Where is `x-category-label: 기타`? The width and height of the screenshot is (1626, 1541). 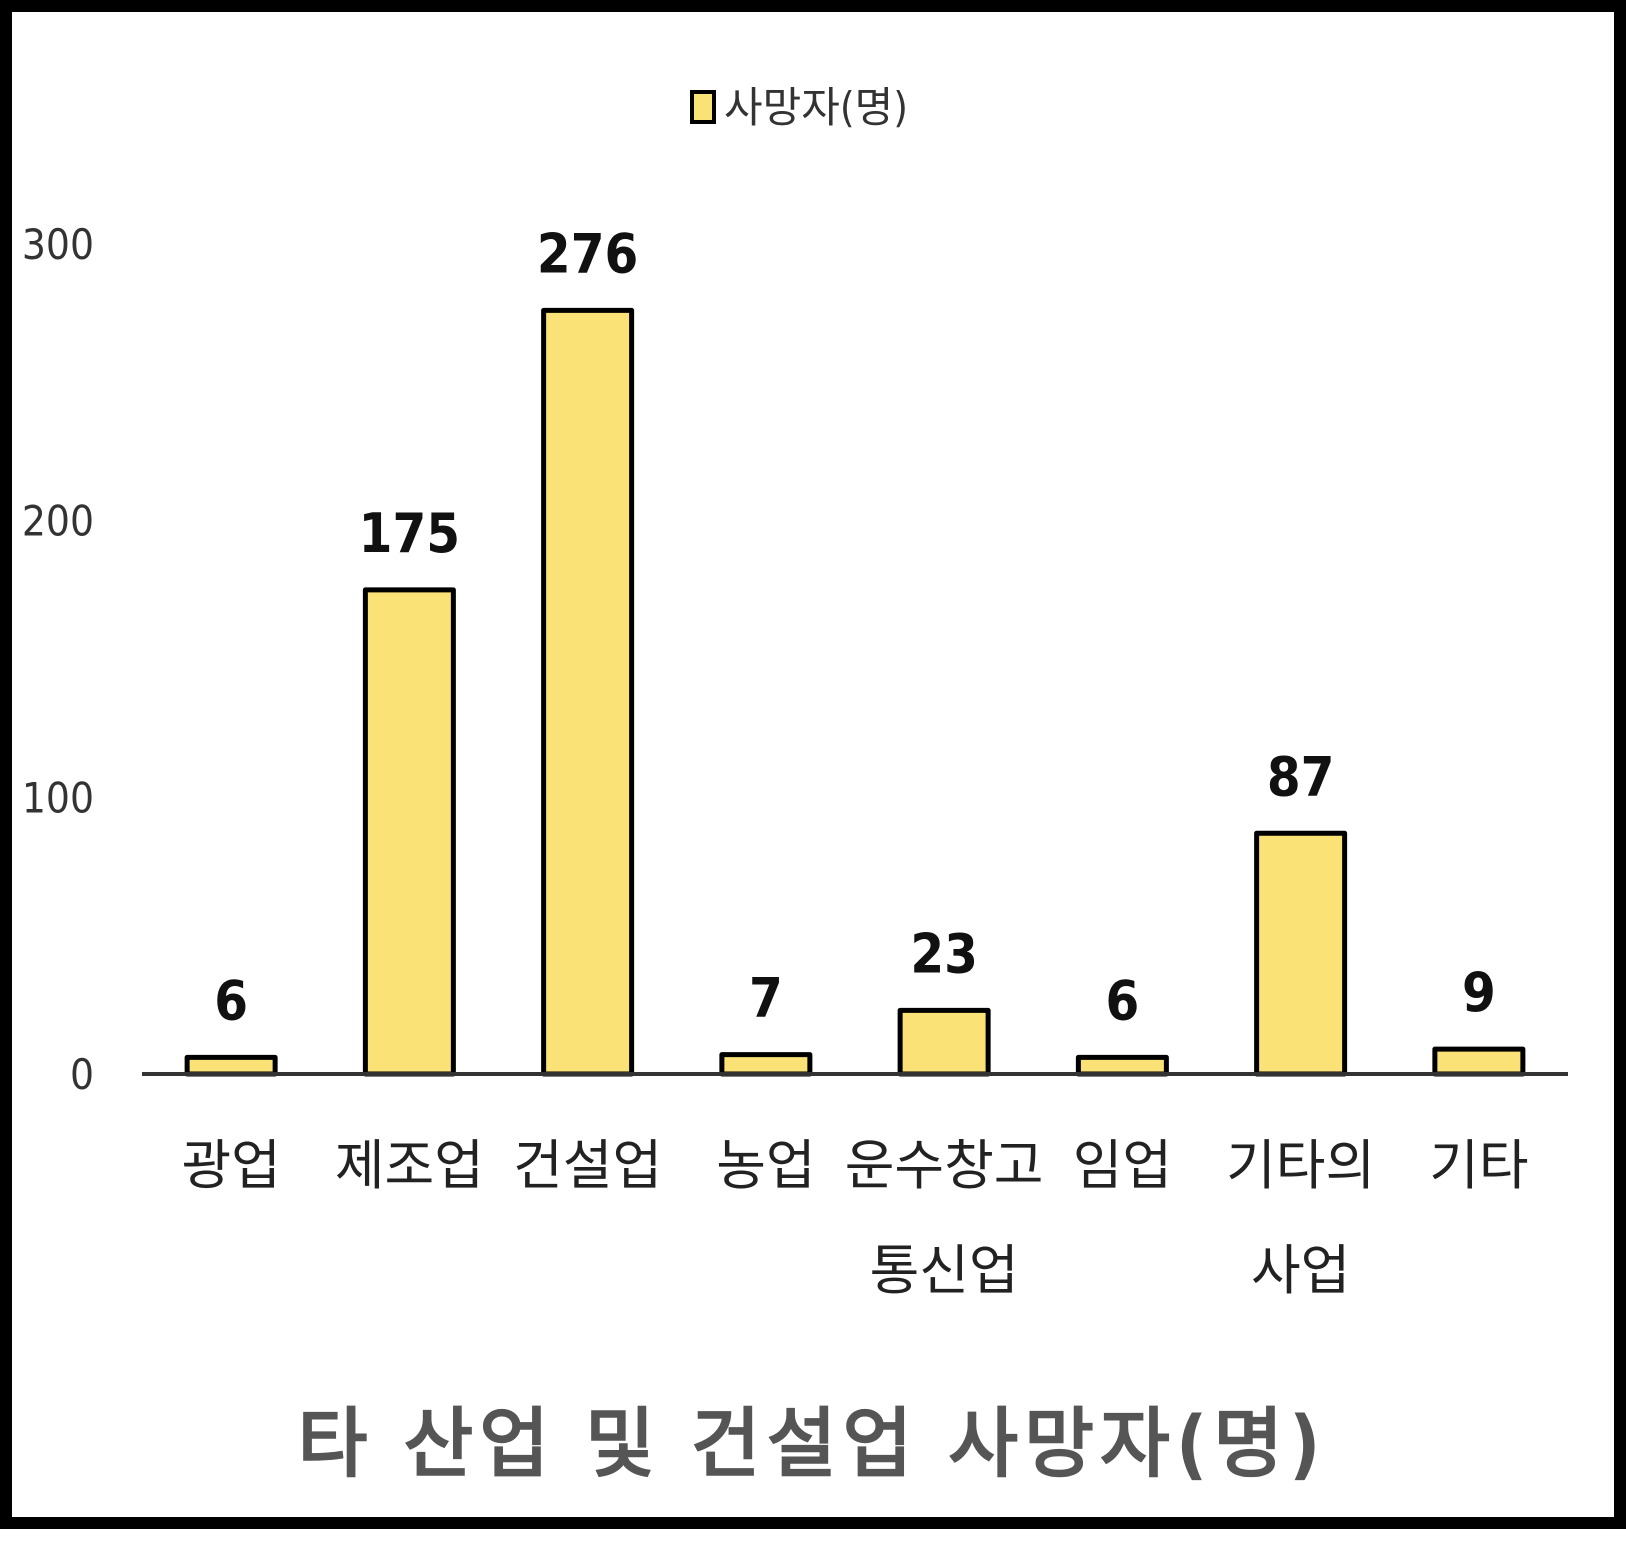
x-category-label: 기타 is located at coordinates (1478, 1165).